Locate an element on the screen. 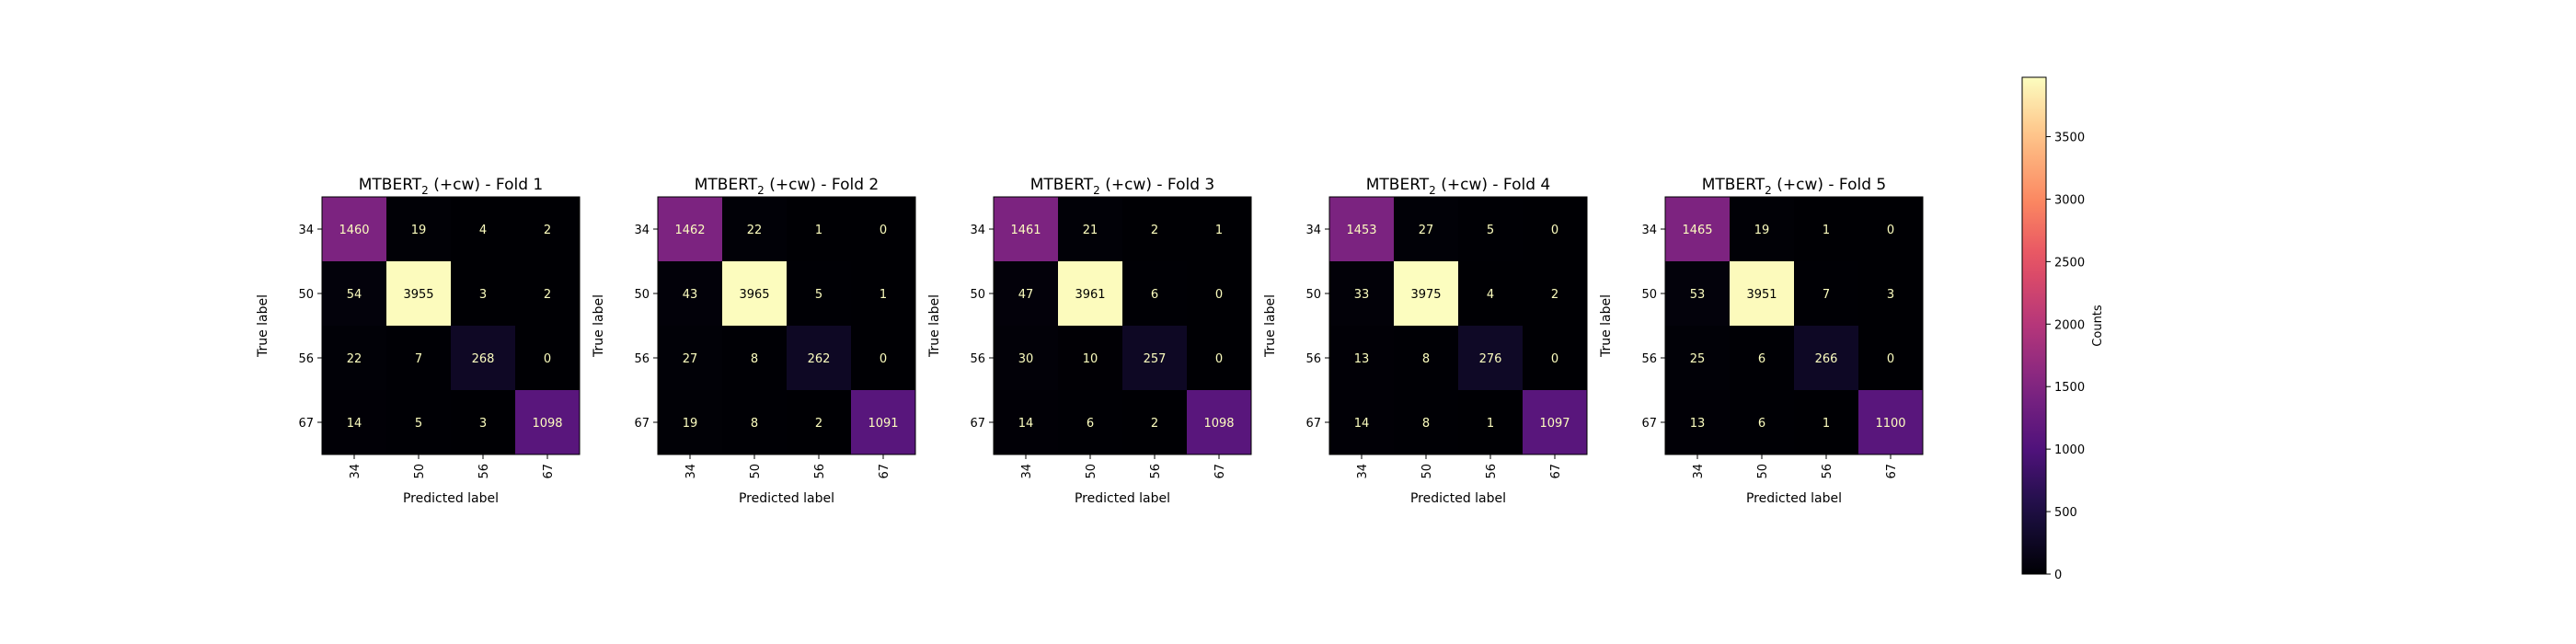  colorbar-tick-label: 2000 is located at coordinates (2069, 325).